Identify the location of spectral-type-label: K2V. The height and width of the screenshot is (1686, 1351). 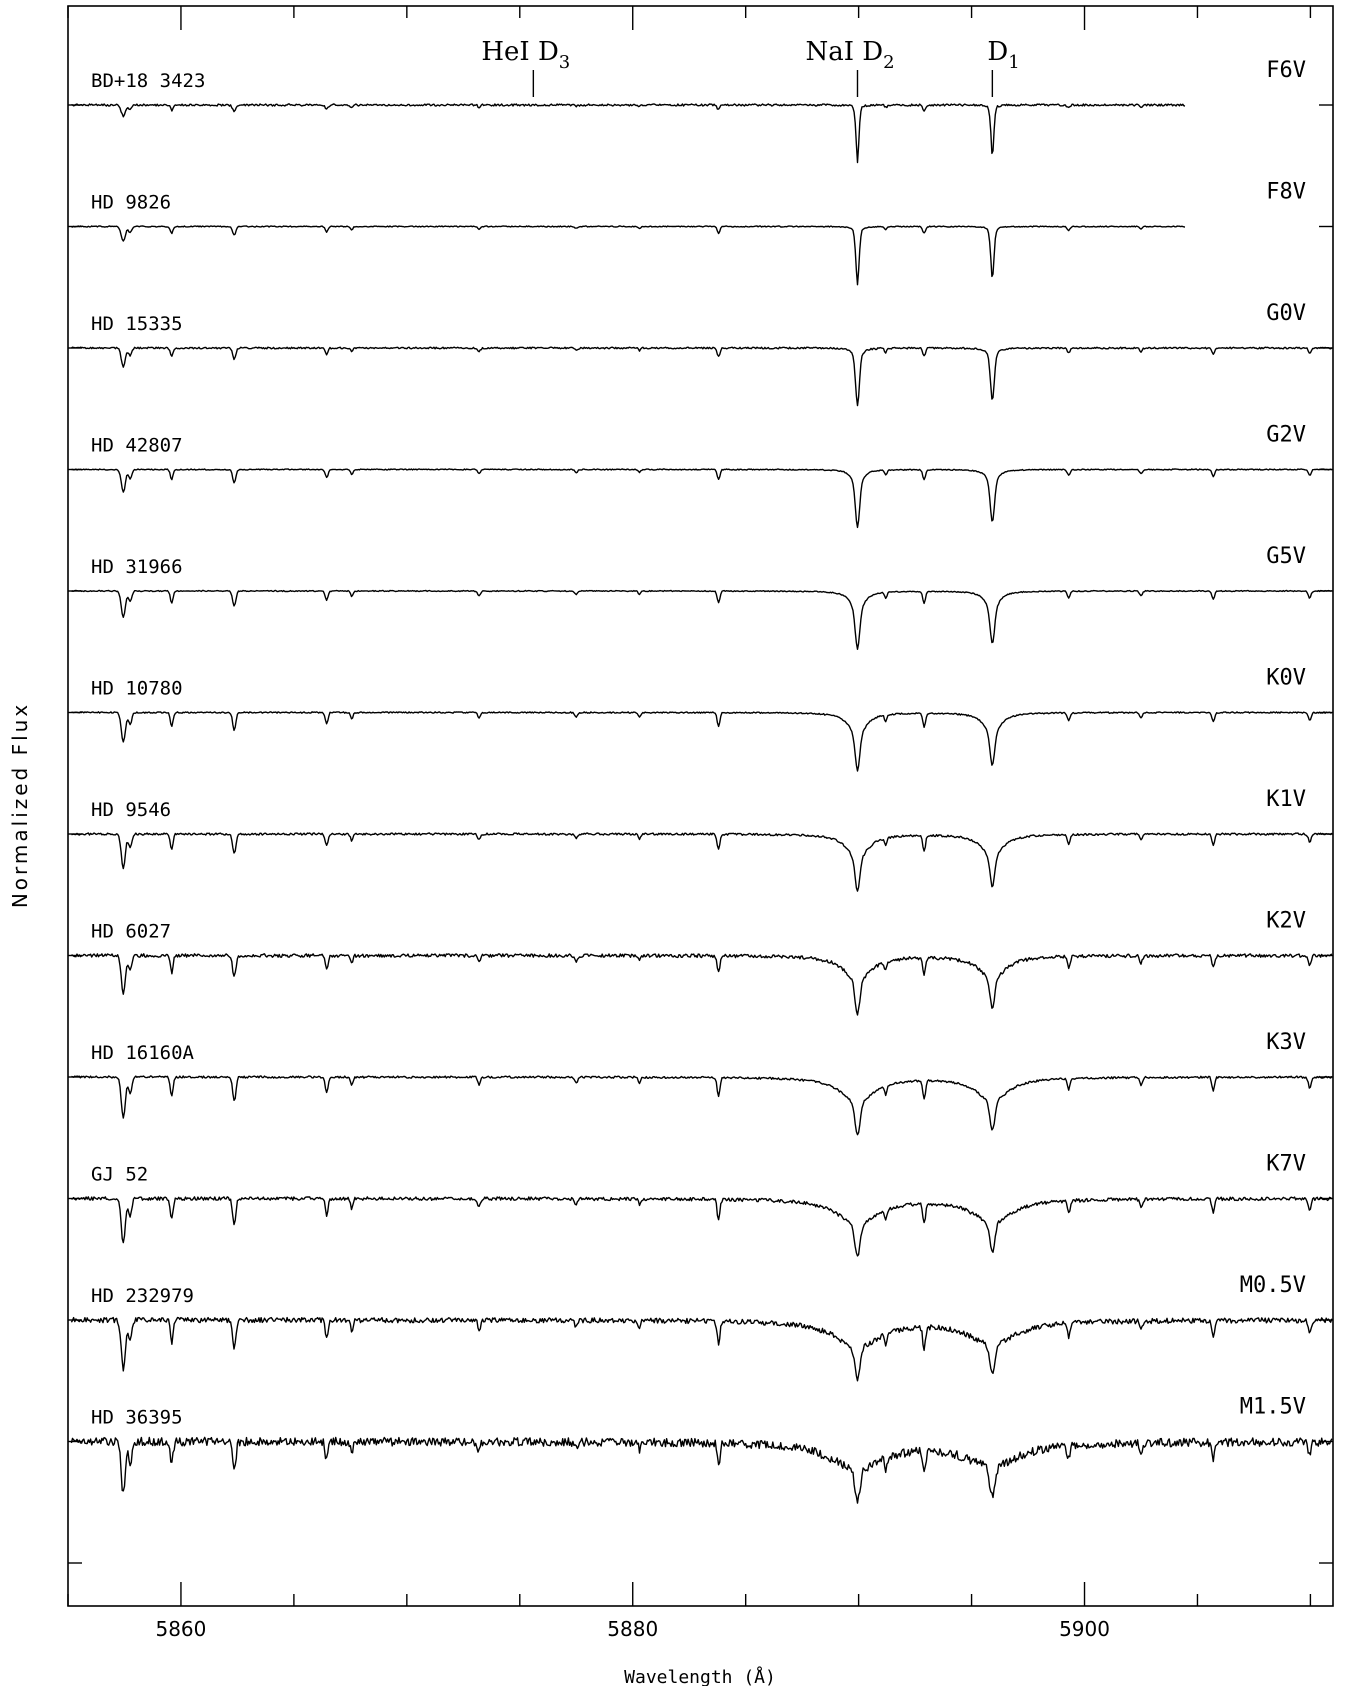
(1286, 921).